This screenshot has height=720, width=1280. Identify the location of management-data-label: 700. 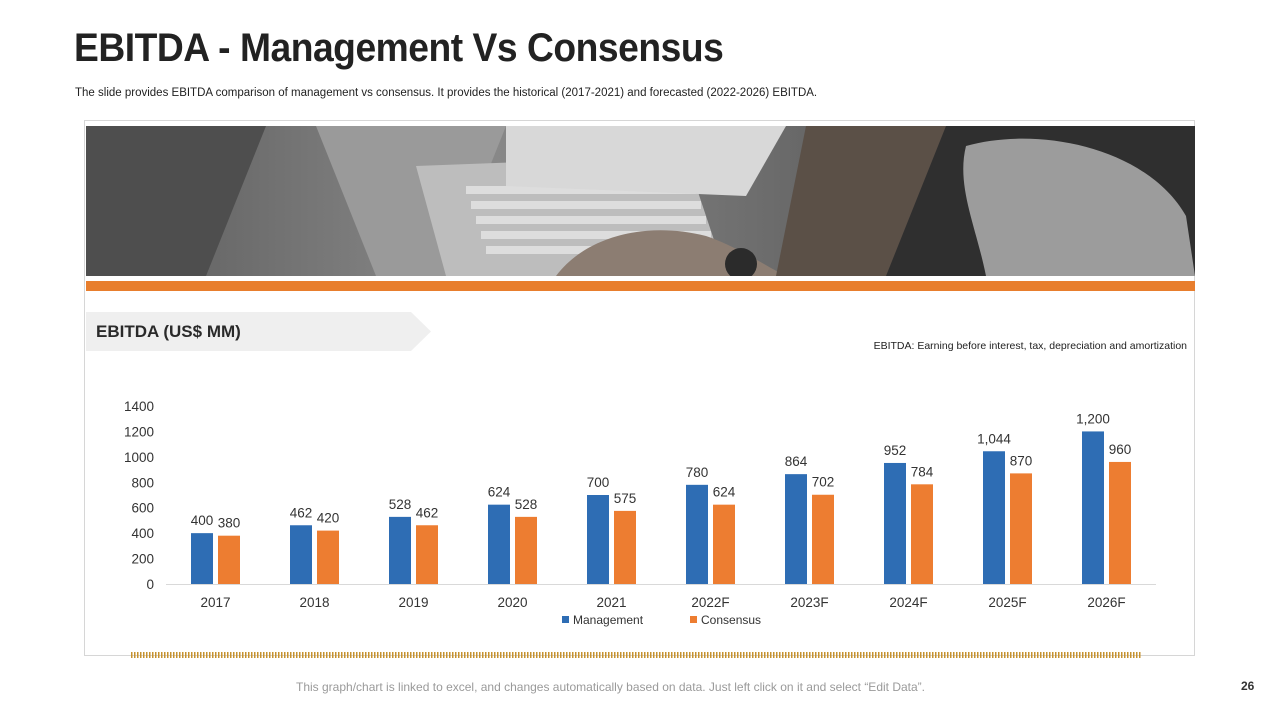
(598, 482).